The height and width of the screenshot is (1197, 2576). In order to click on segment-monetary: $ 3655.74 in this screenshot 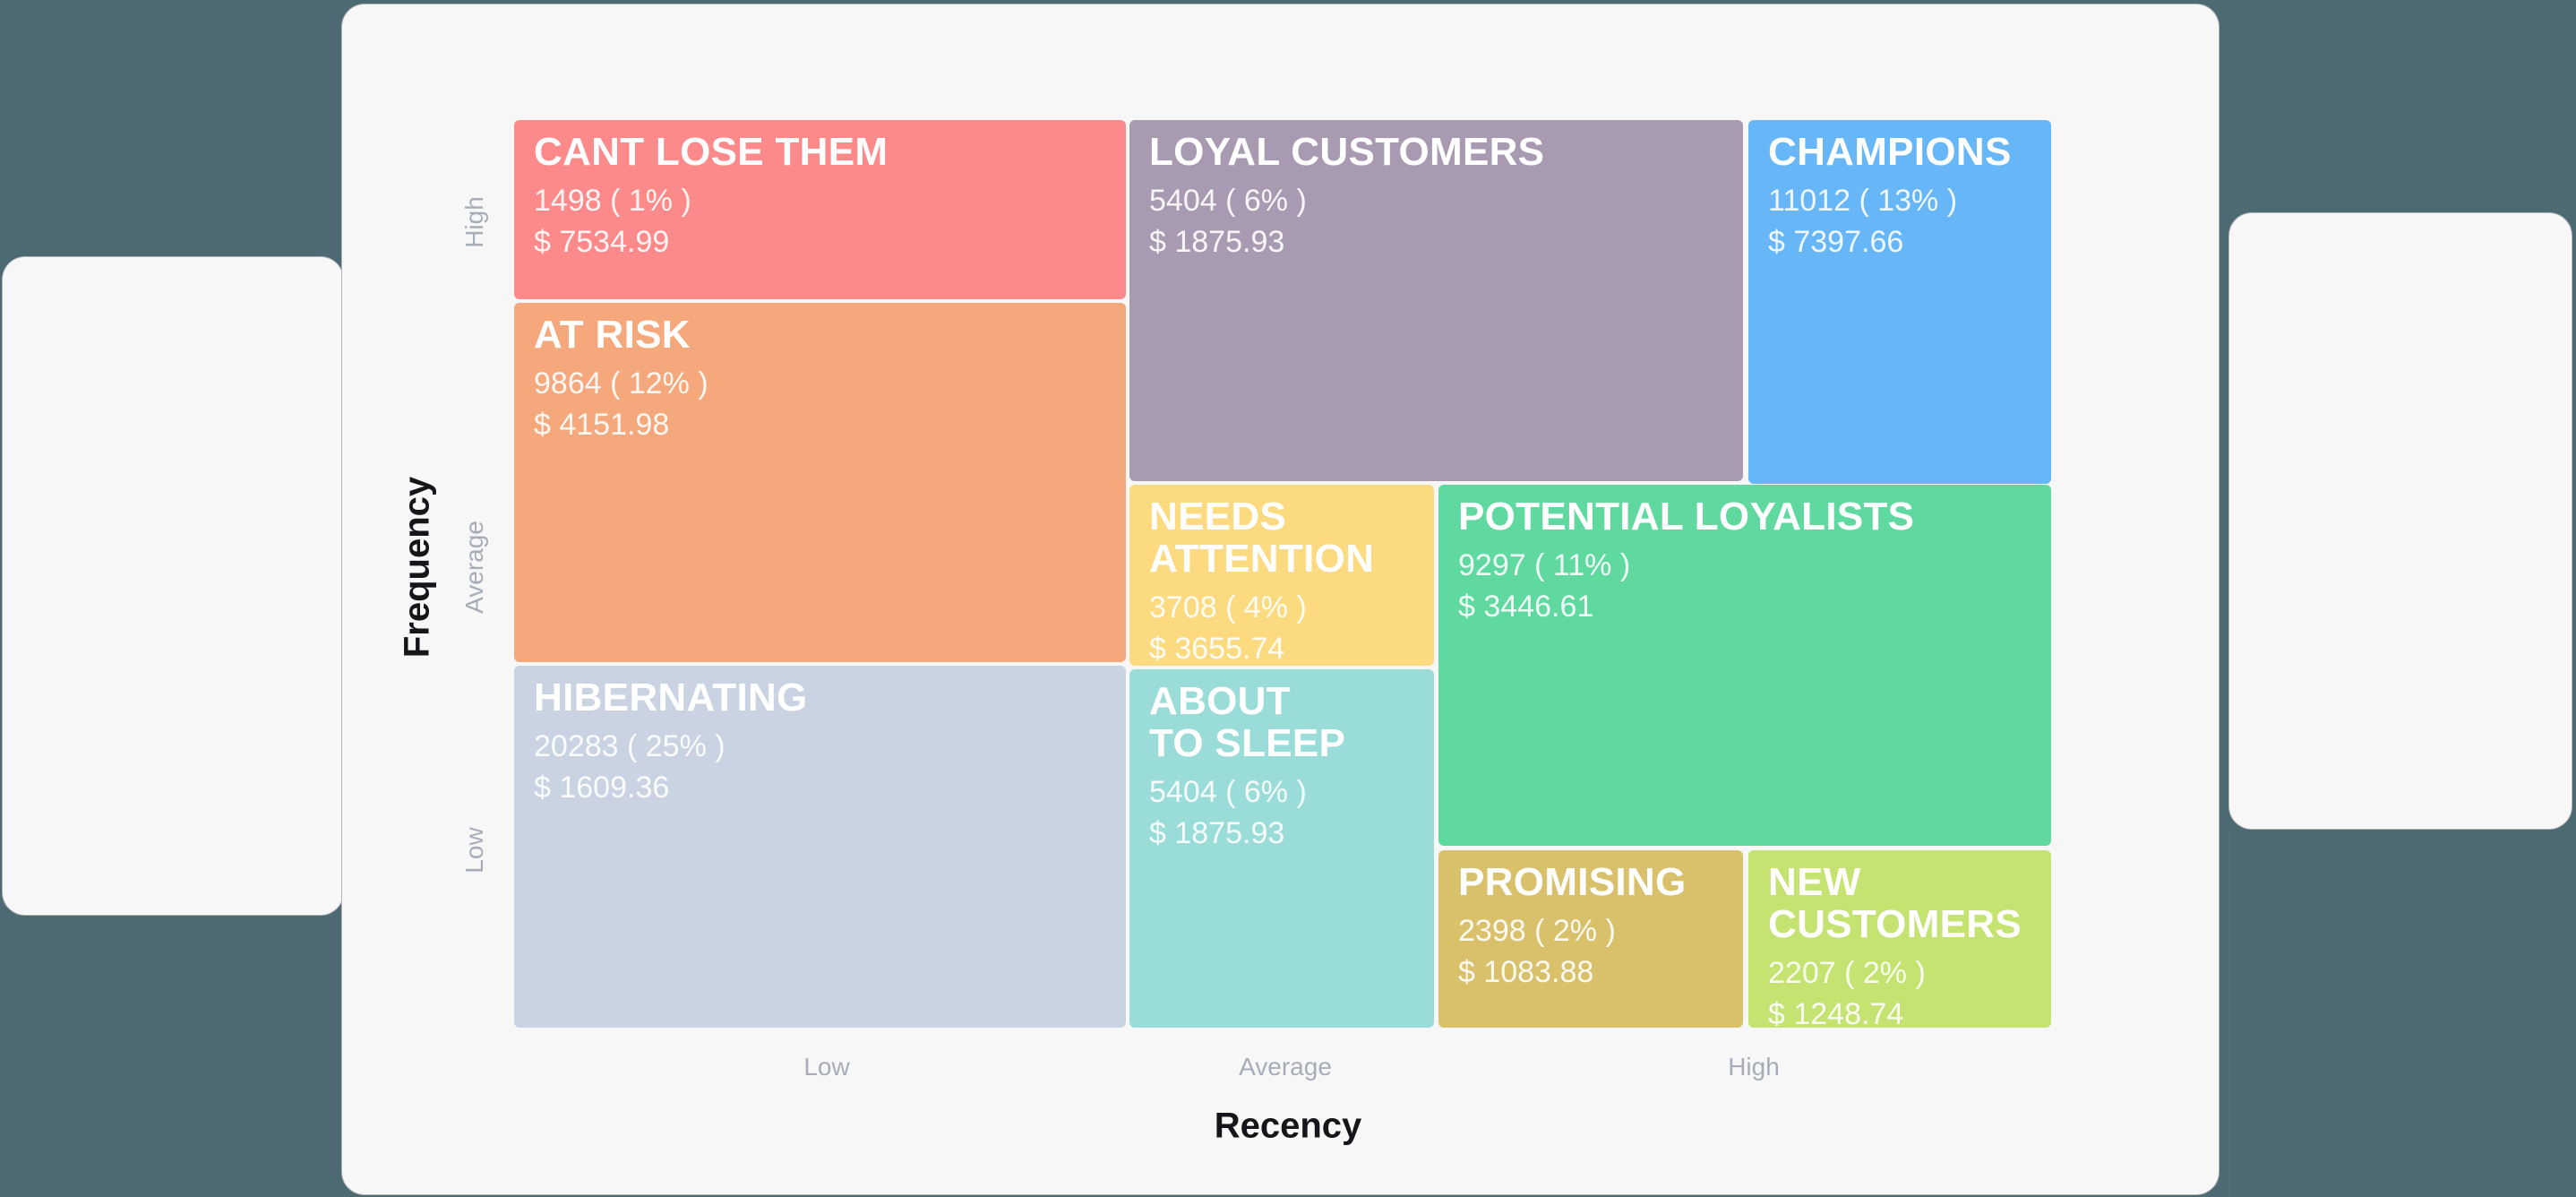, I will do `click(1217, 648)`.